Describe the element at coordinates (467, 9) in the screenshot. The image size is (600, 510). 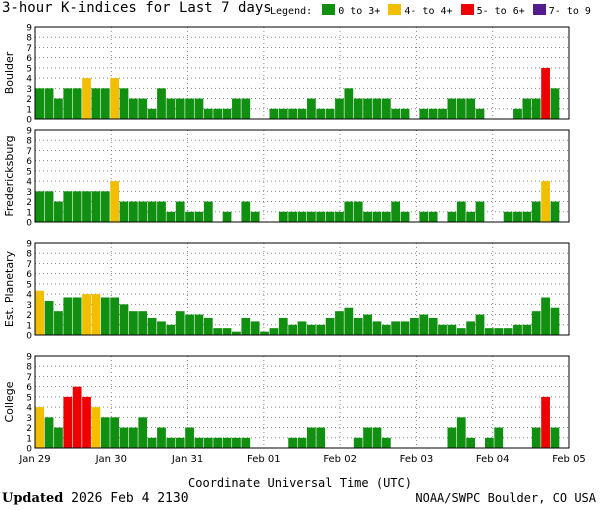
I see `legend-swatch-red` at that location.